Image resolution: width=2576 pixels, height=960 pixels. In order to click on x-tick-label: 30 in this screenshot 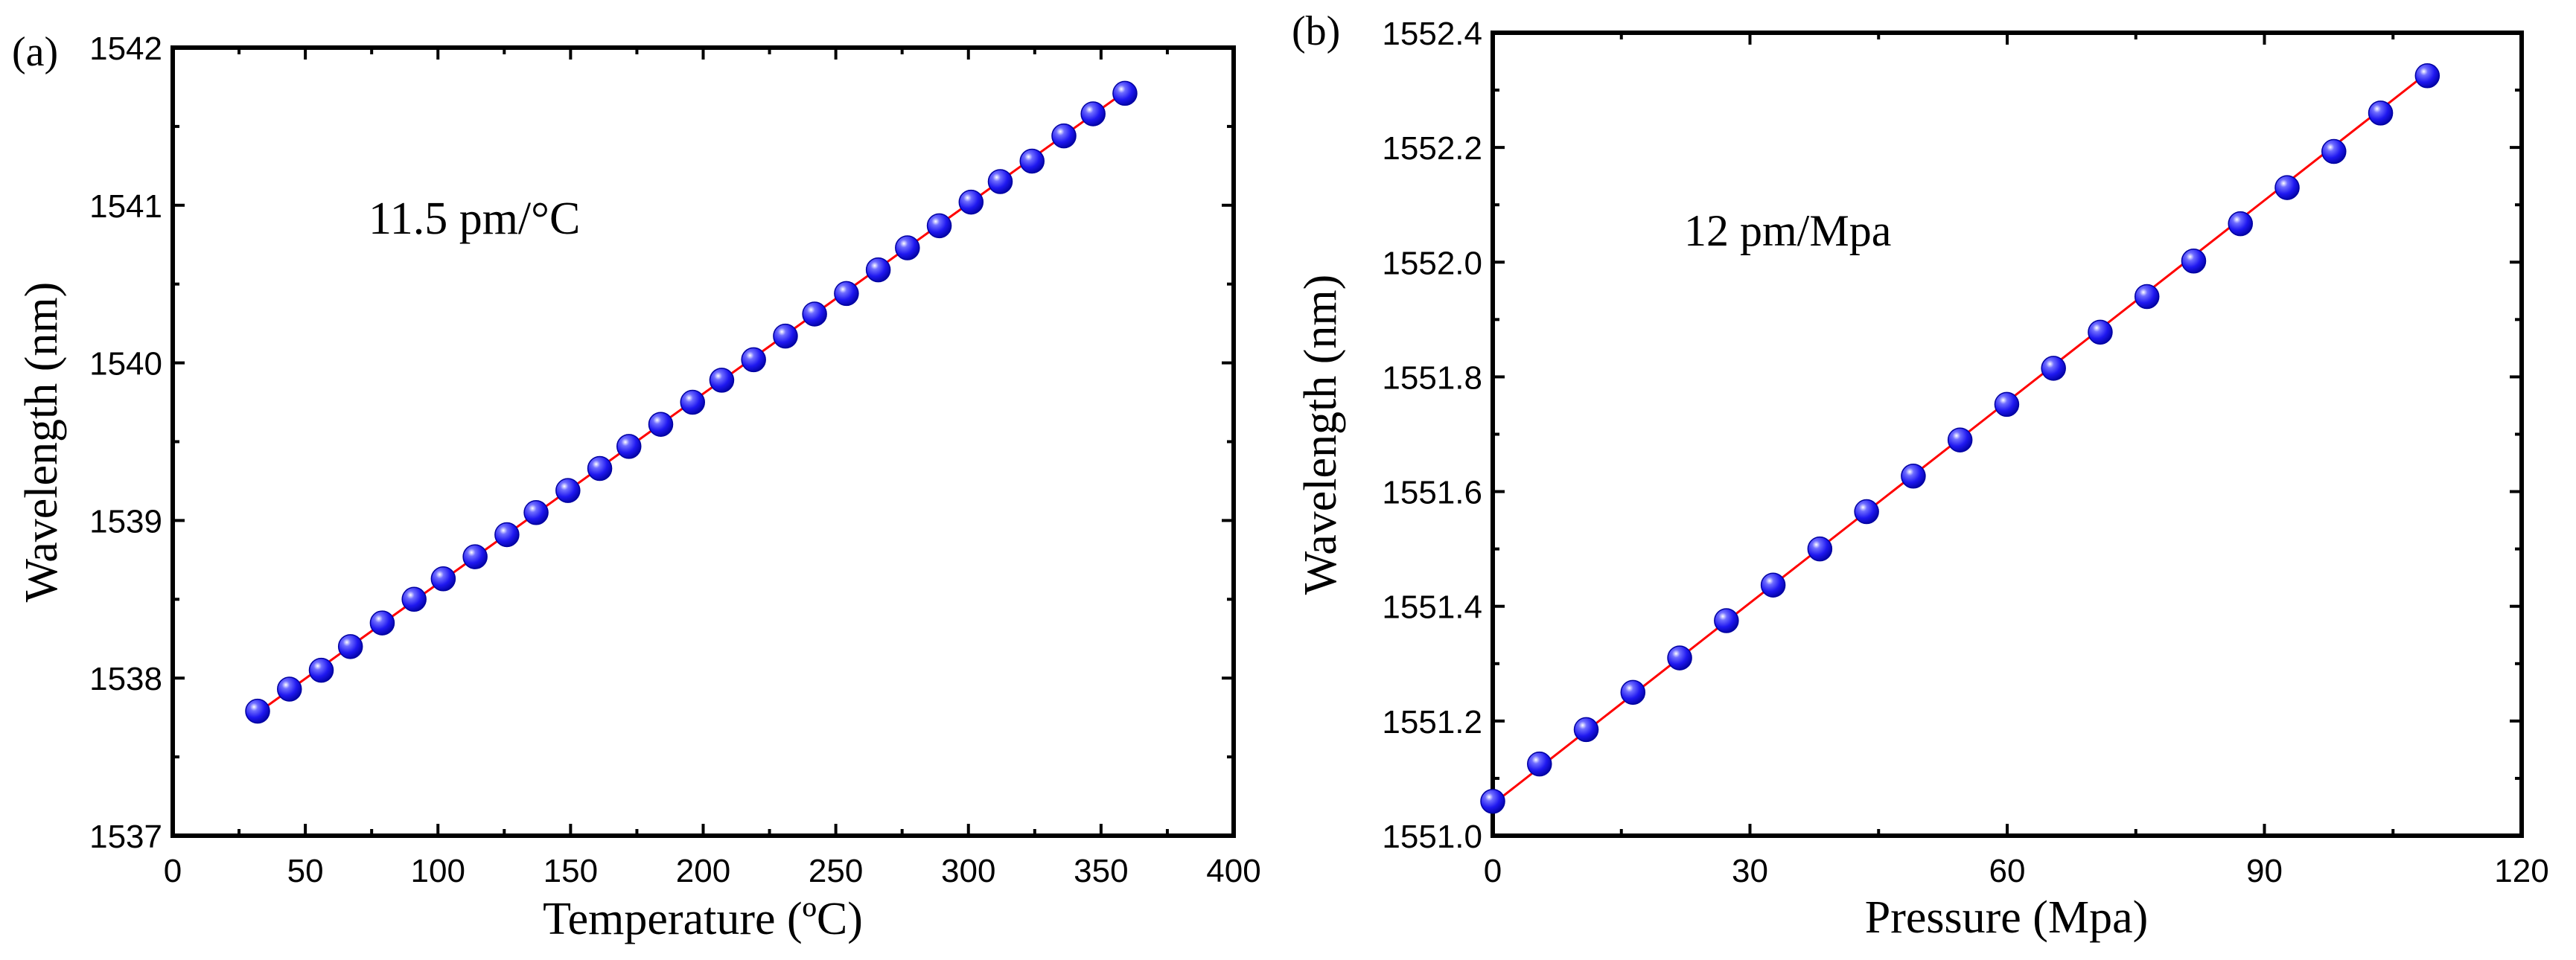, I will do `click(1750, 871)`.